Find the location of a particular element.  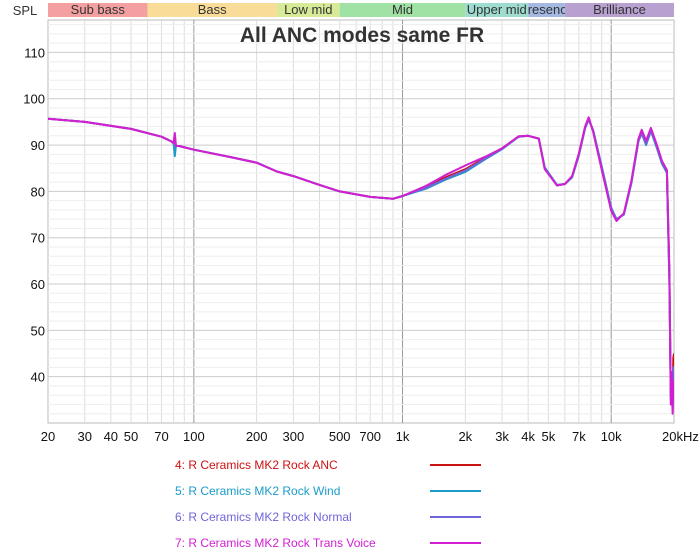

legend-entry-label: 6: R Ceramics MK2 Rock Normal is located at coordinates (263, 517).